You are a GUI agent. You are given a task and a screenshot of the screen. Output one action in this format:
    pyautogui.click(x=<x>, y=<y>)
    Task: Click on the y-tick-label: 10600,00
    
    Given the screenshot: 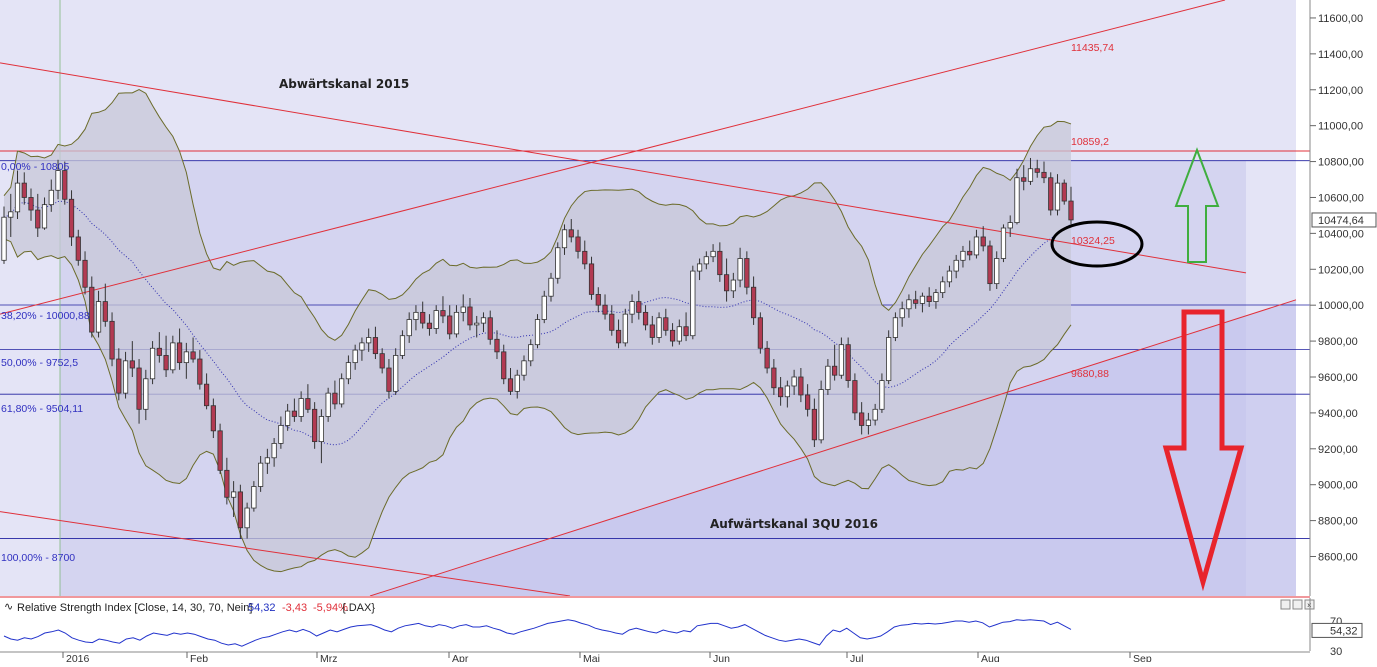 What is the action you would take?
    pyautogui.click(x=1341, y=198)
    